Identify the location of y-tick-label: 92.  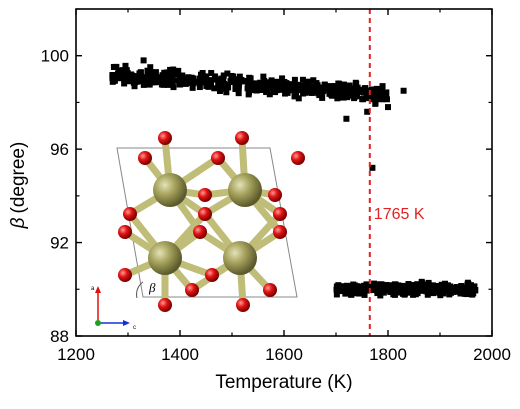
(59, 243).